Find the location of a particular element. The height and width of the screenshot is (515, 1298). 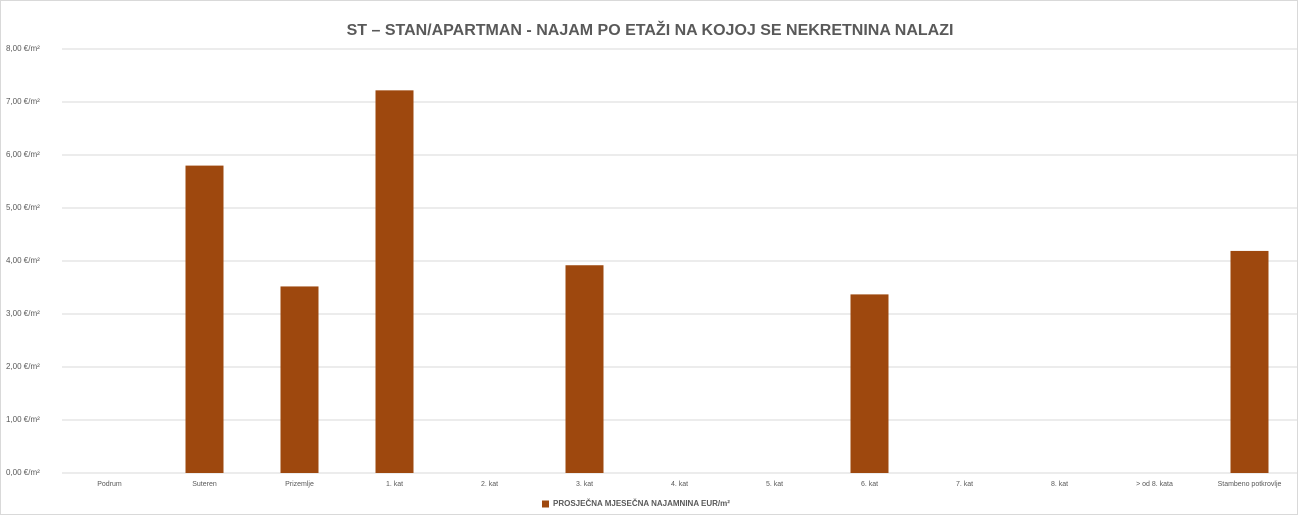

y-tick-label: 3,00 €/m² is located at coordinates (23, 313).